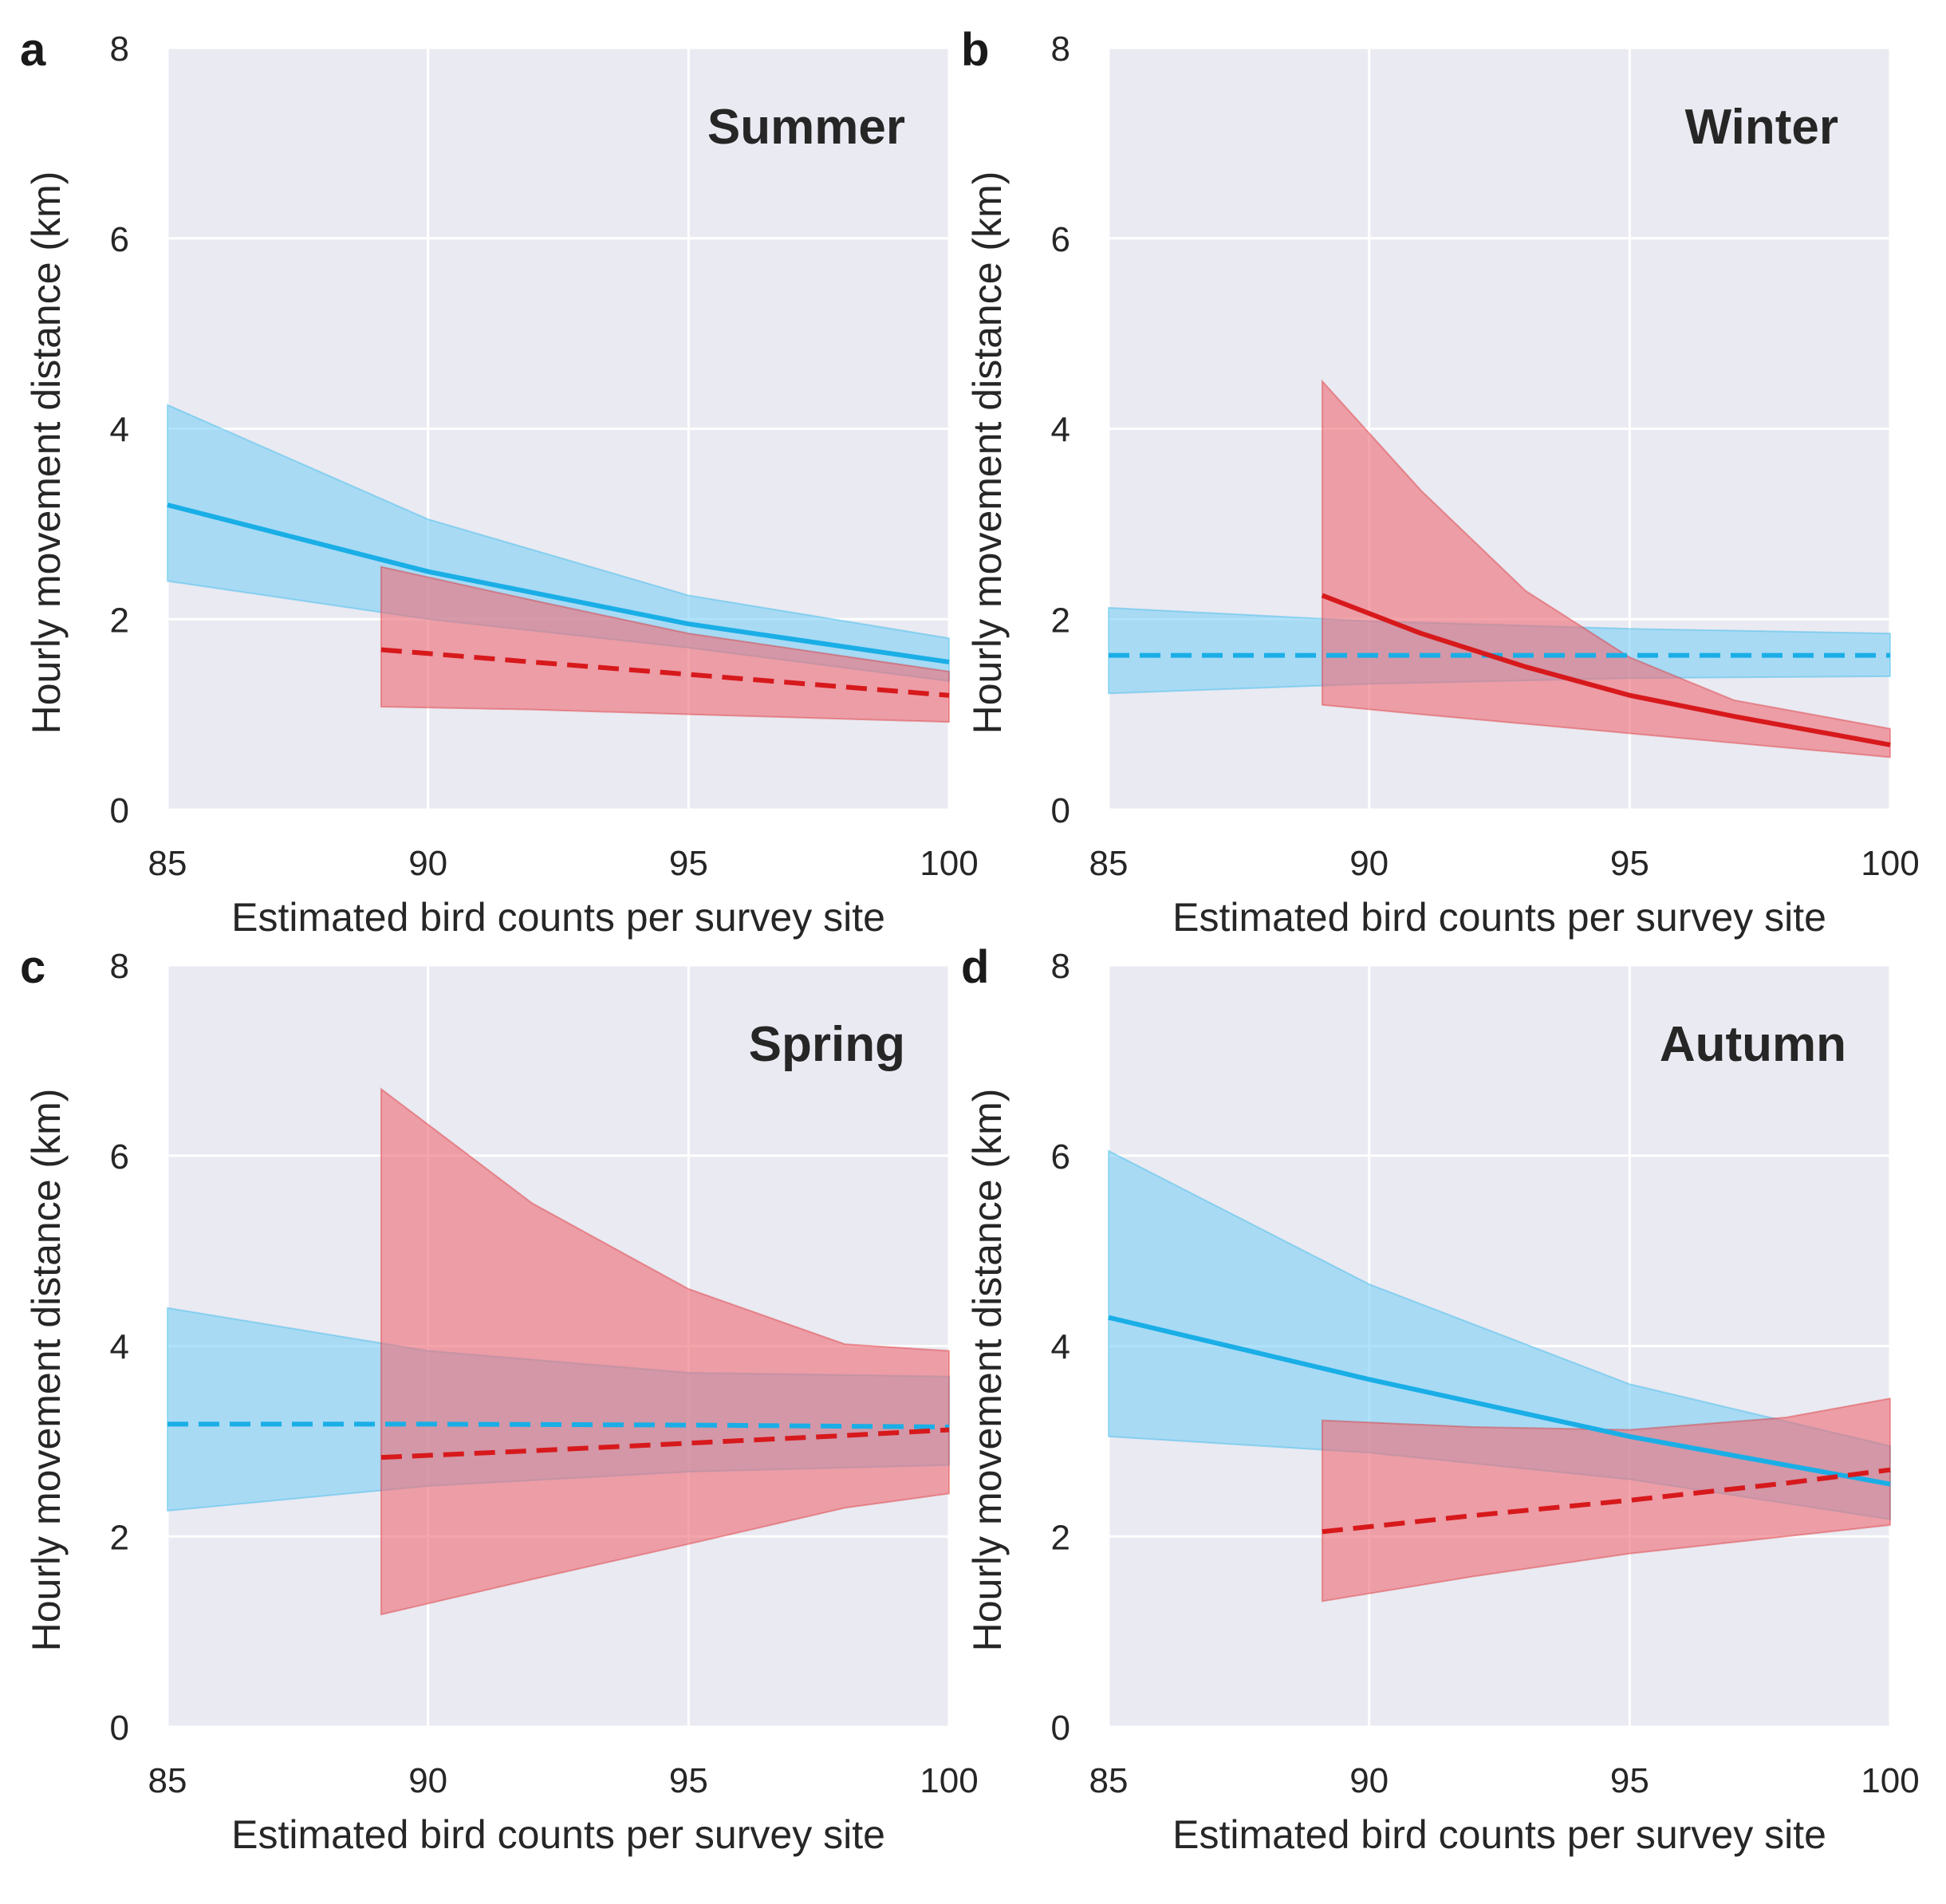 This screenshot has height=1904, width=1946. I want to click on panel-letter: a, so click(33, 50).